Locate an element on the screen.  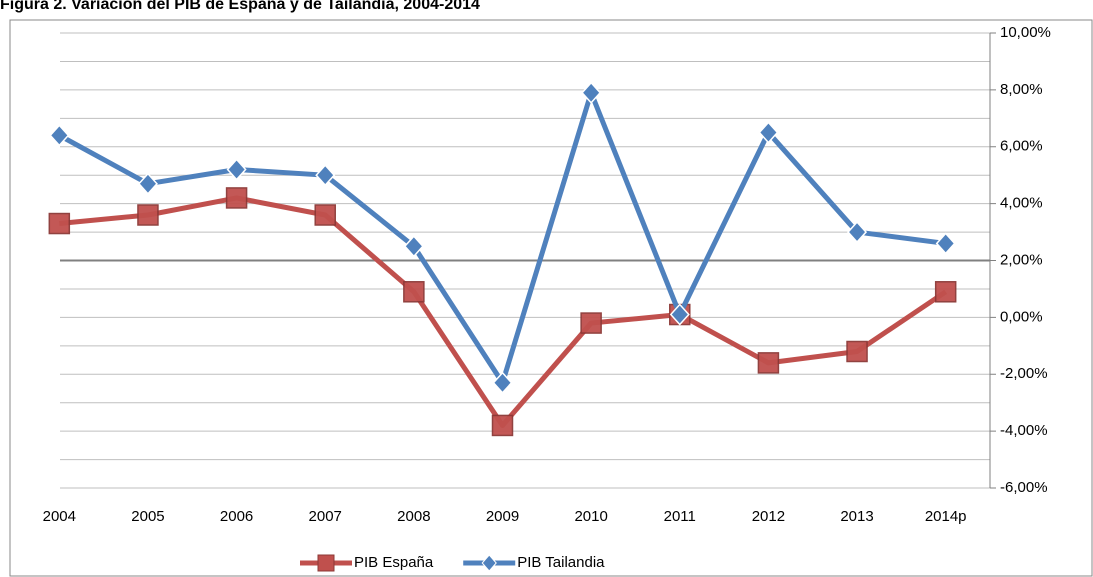
y-tick-label: 10,00% is located at coordinates (1025, 32).